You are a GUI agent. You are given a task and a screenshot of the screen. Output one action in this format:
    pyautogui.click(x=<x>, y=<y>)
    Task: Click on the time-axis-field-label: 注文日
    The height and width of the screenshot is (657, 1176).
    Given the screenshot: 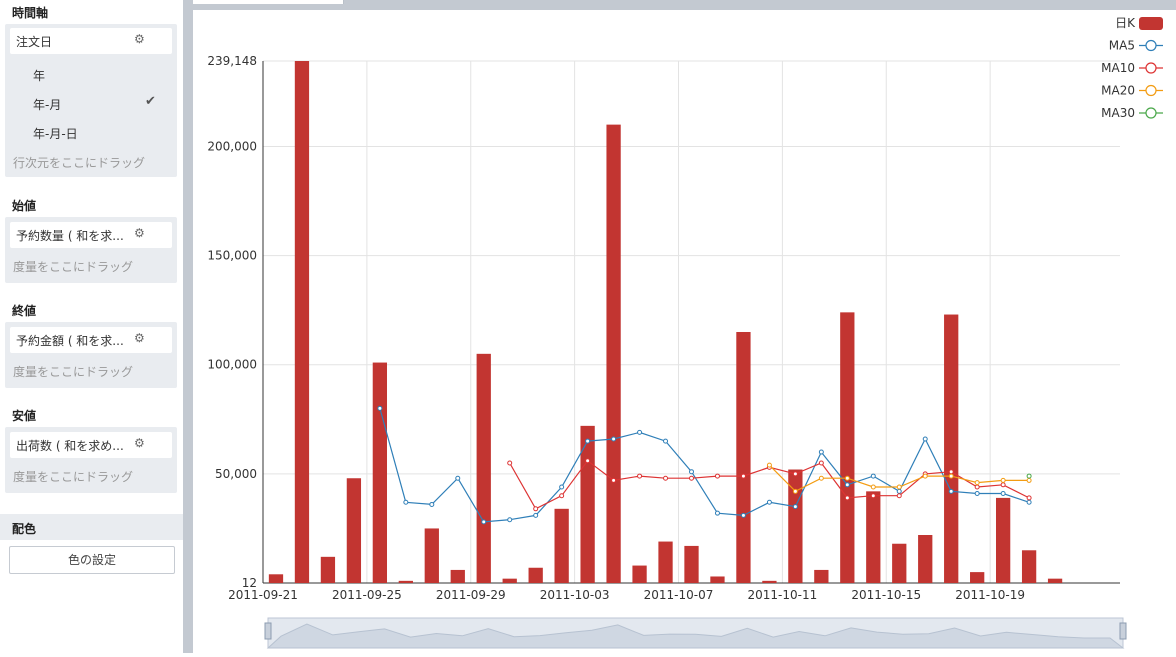 What is the action you would take?
    pyautogui.click(x=34, y=42)
    